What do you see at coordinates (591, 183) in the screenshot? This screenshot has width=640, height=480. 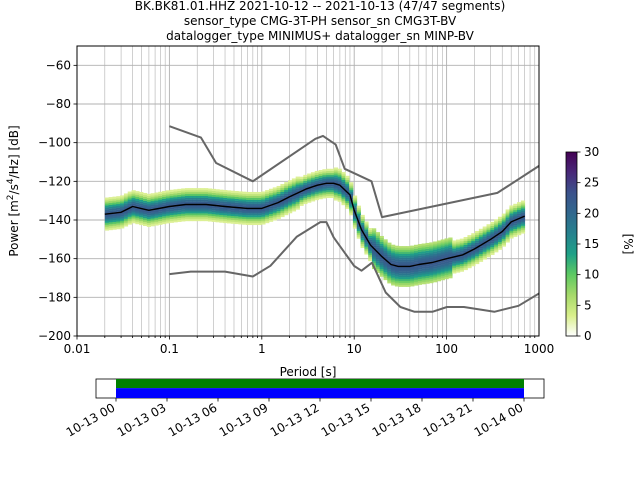 I see `colorbar-tick-label: 25` at bounding box center [591, 183].